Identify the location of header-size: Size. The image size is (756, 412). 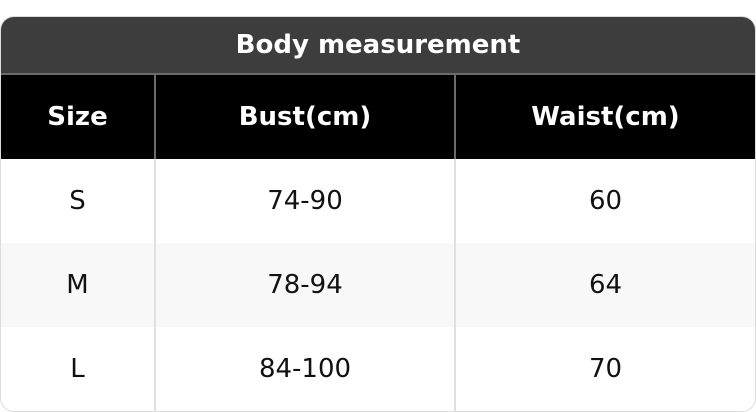
(78, 117).